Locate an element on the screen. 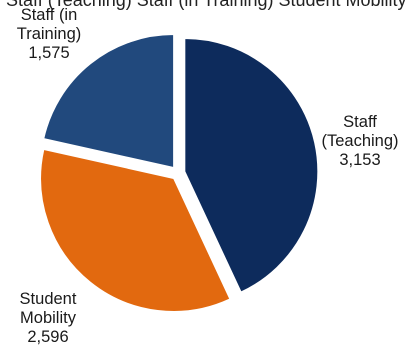 Image resolution: width=413 pixels, height=347 pixels. slice-value: 1,575 is located at coordinates (49, 53).